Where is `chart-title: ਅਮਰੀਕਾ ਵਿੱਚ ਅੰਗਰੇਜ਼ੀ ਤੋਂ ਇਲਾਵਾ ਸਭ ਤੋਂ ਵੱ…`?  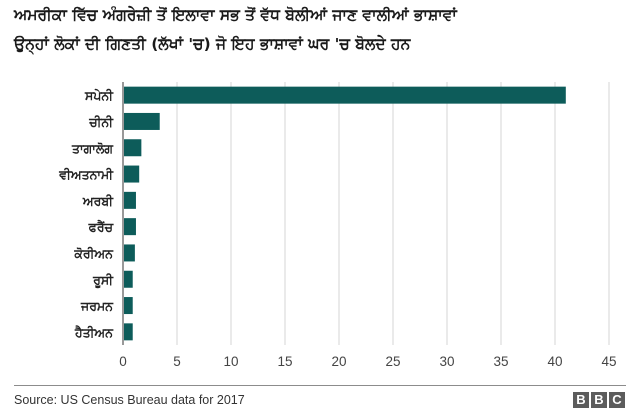 chart-title: ਅਮਰੀਕਾ ਵਿੱਚ ਅੰਗਰੇਜ਼ੀ ਤੋਂ ਇਲਾਵਾ ਸਭ ਤੋਂ ਵੱ… is located at coordinates (235, 15).